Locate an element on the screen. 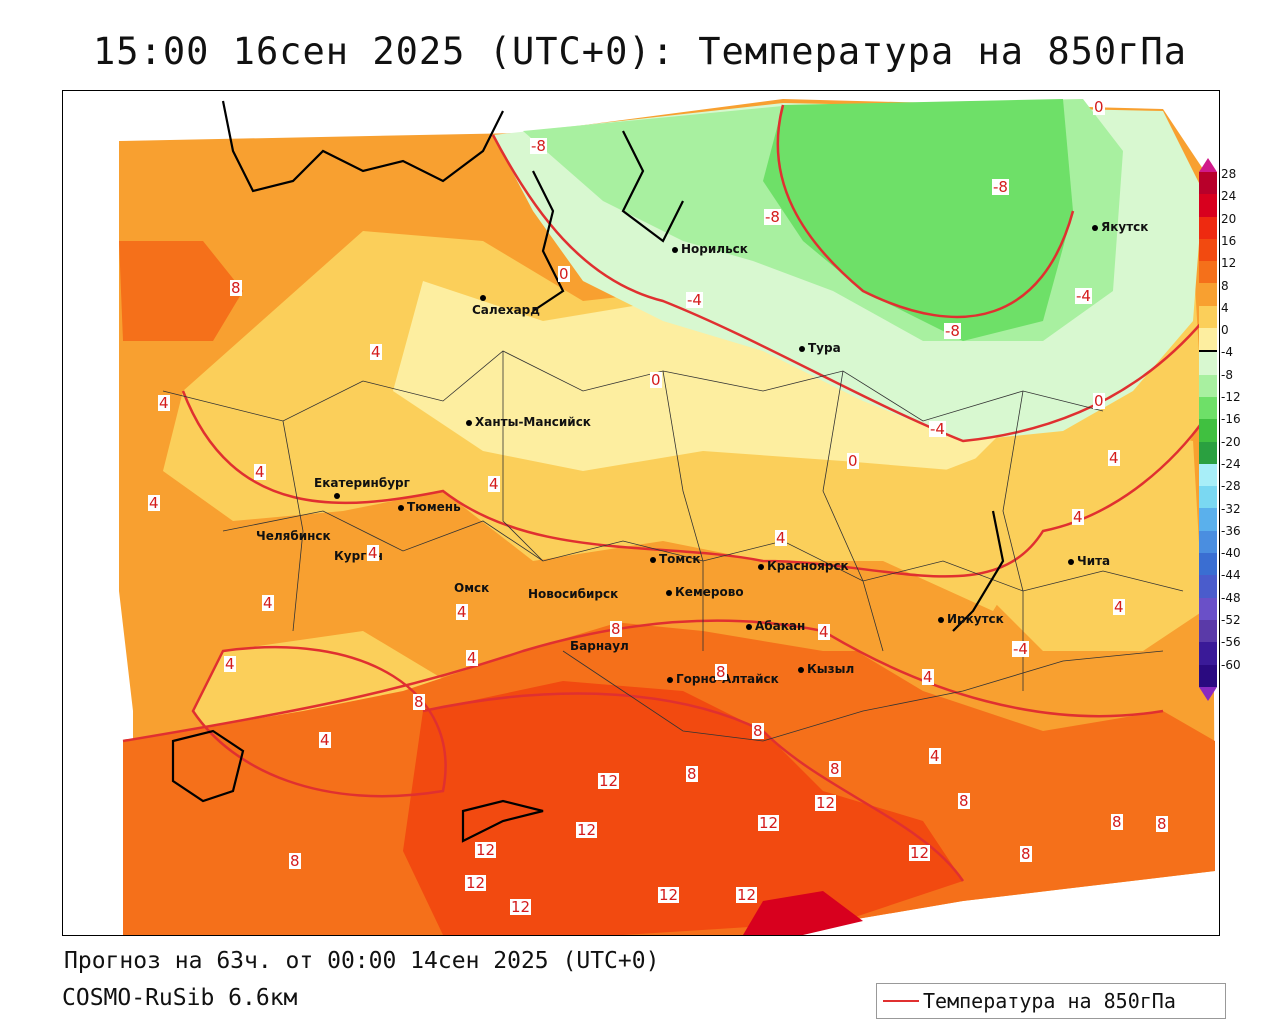 The width and height of the screenshot is (1280, 1024). colorbar-top-arrow is located at coordinates (1208, 165).